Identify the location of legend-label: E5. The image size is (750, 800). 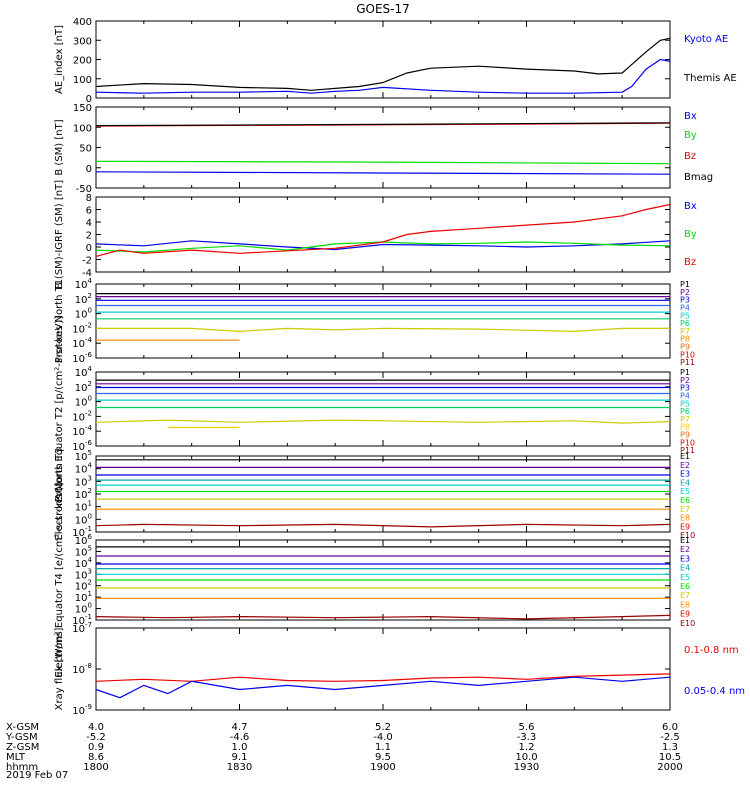
(685, 577).